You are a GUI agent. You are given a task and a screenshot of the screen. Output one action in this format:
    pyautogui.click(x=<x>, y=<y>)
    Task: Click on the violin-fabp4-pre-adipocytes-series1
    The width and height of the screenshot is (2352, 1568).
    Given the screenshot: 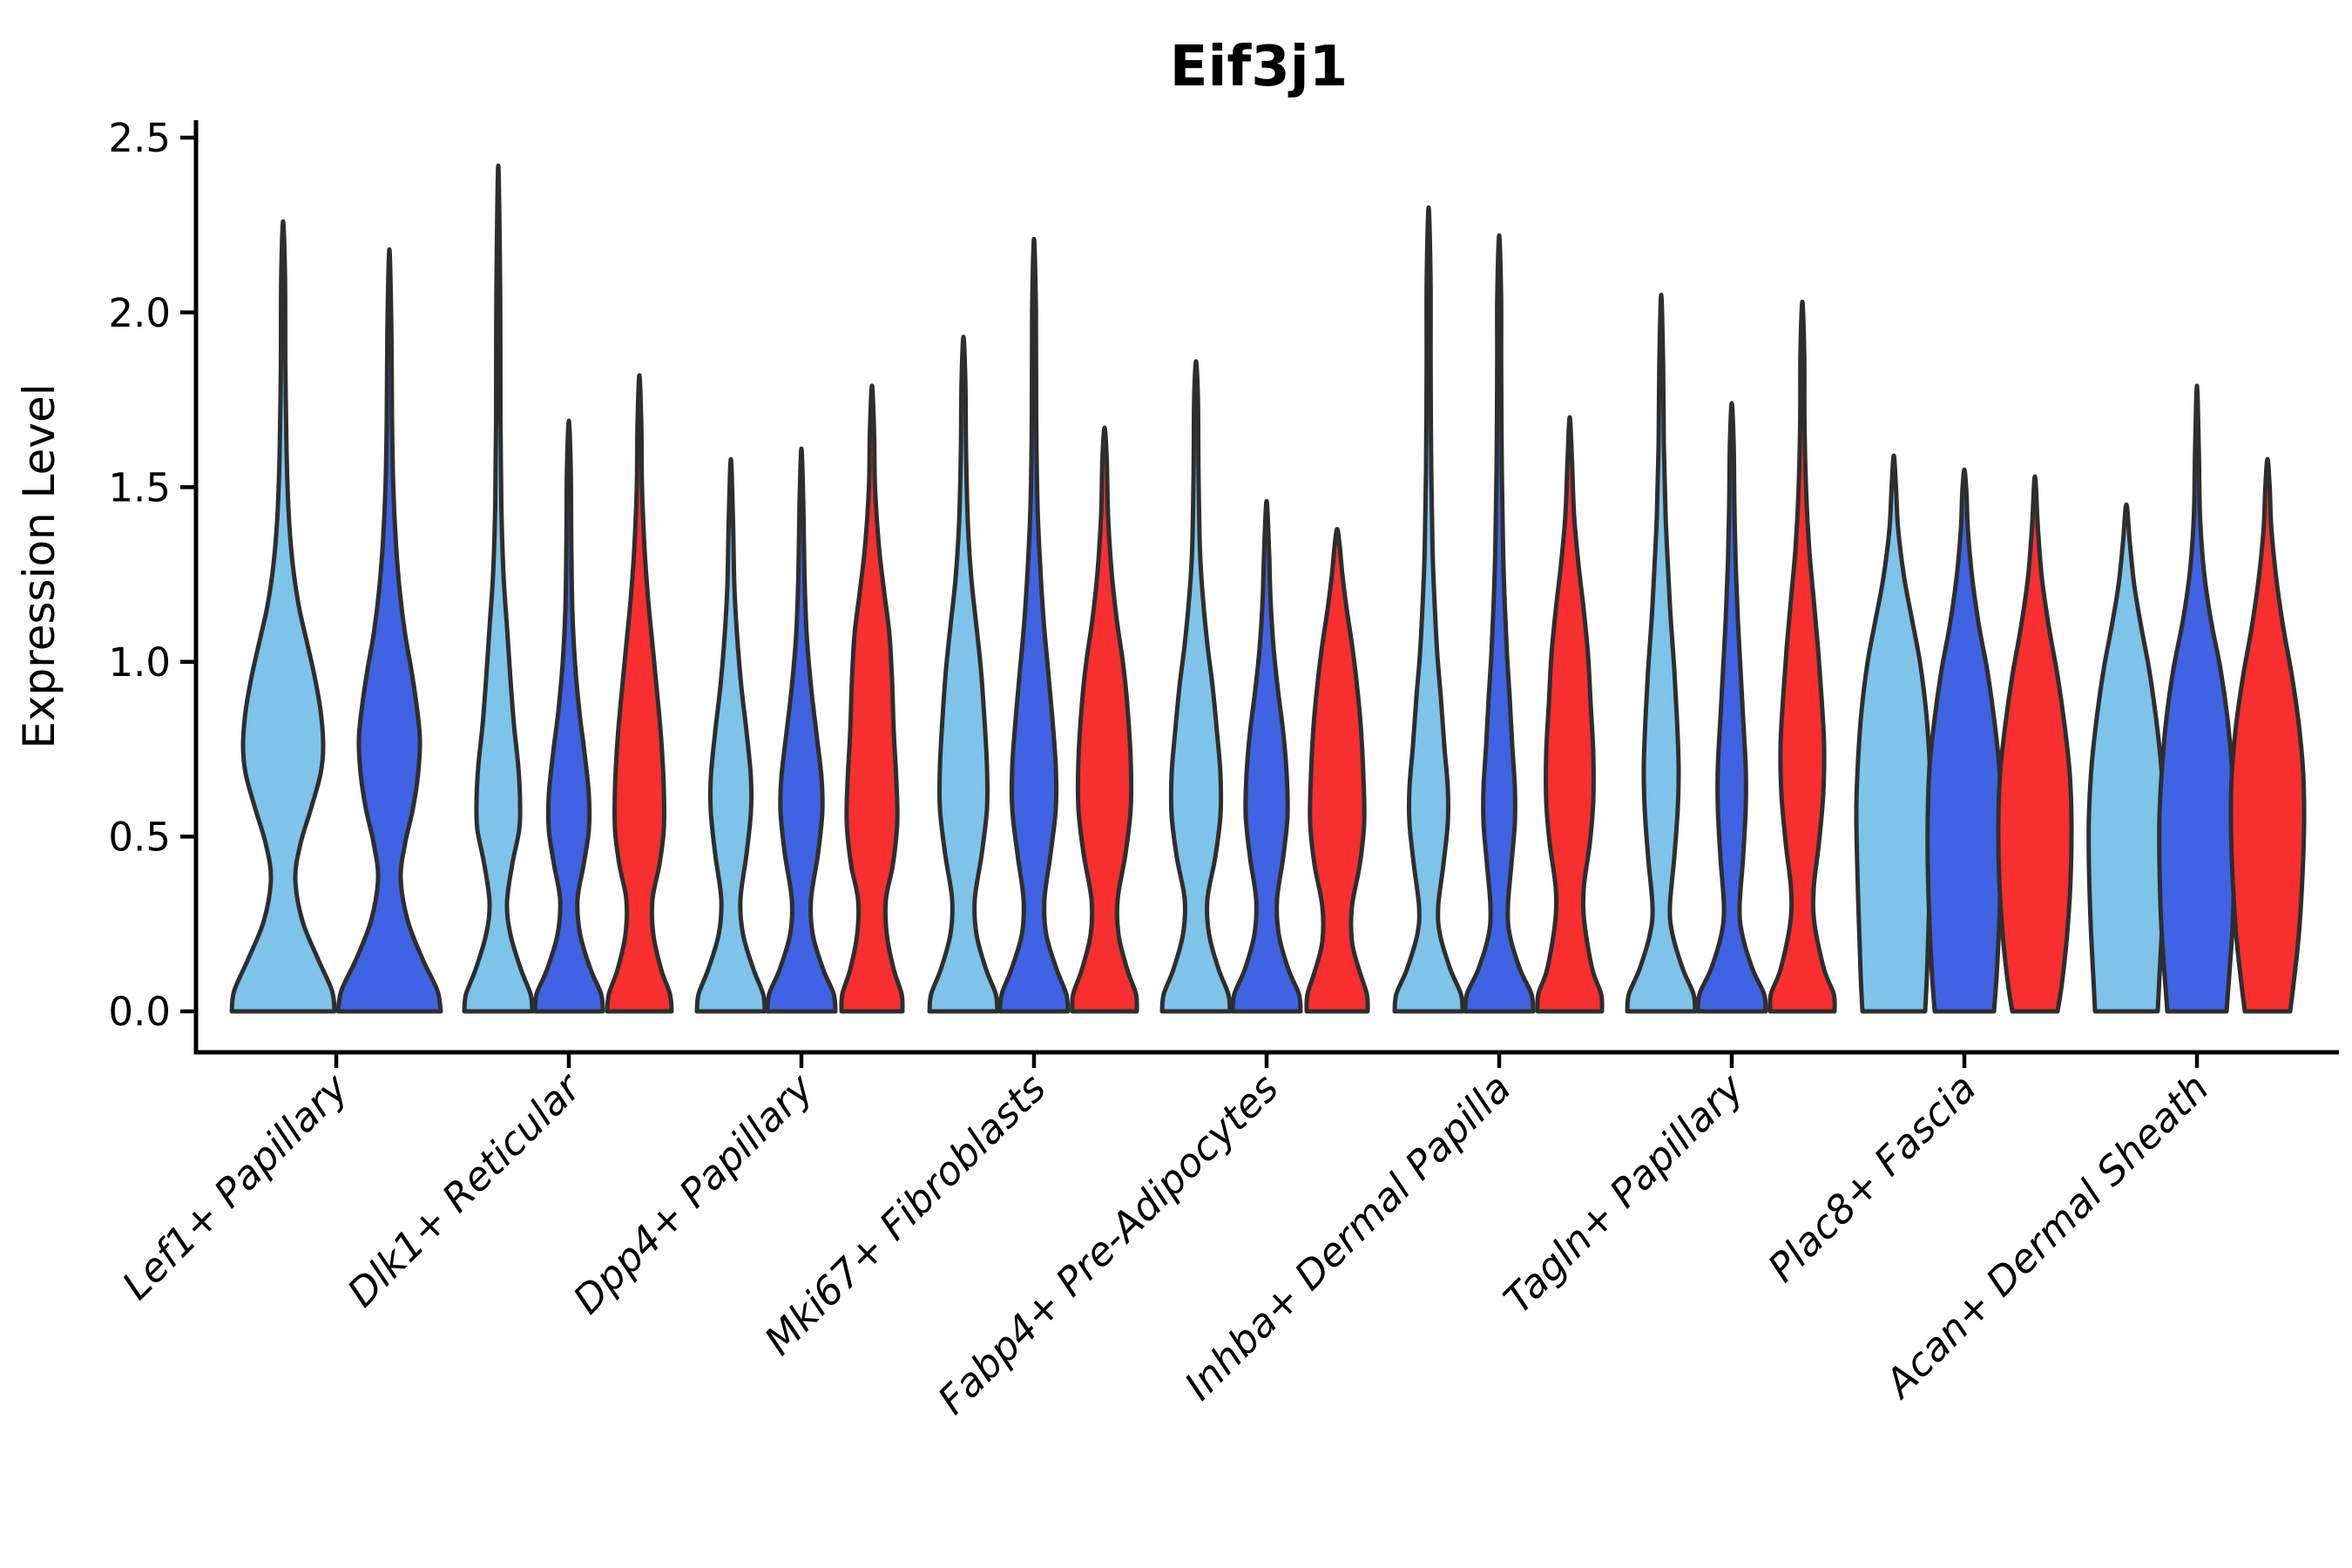 What is the action you would take?
    pyautogui.click(x=1266, y=756)
    